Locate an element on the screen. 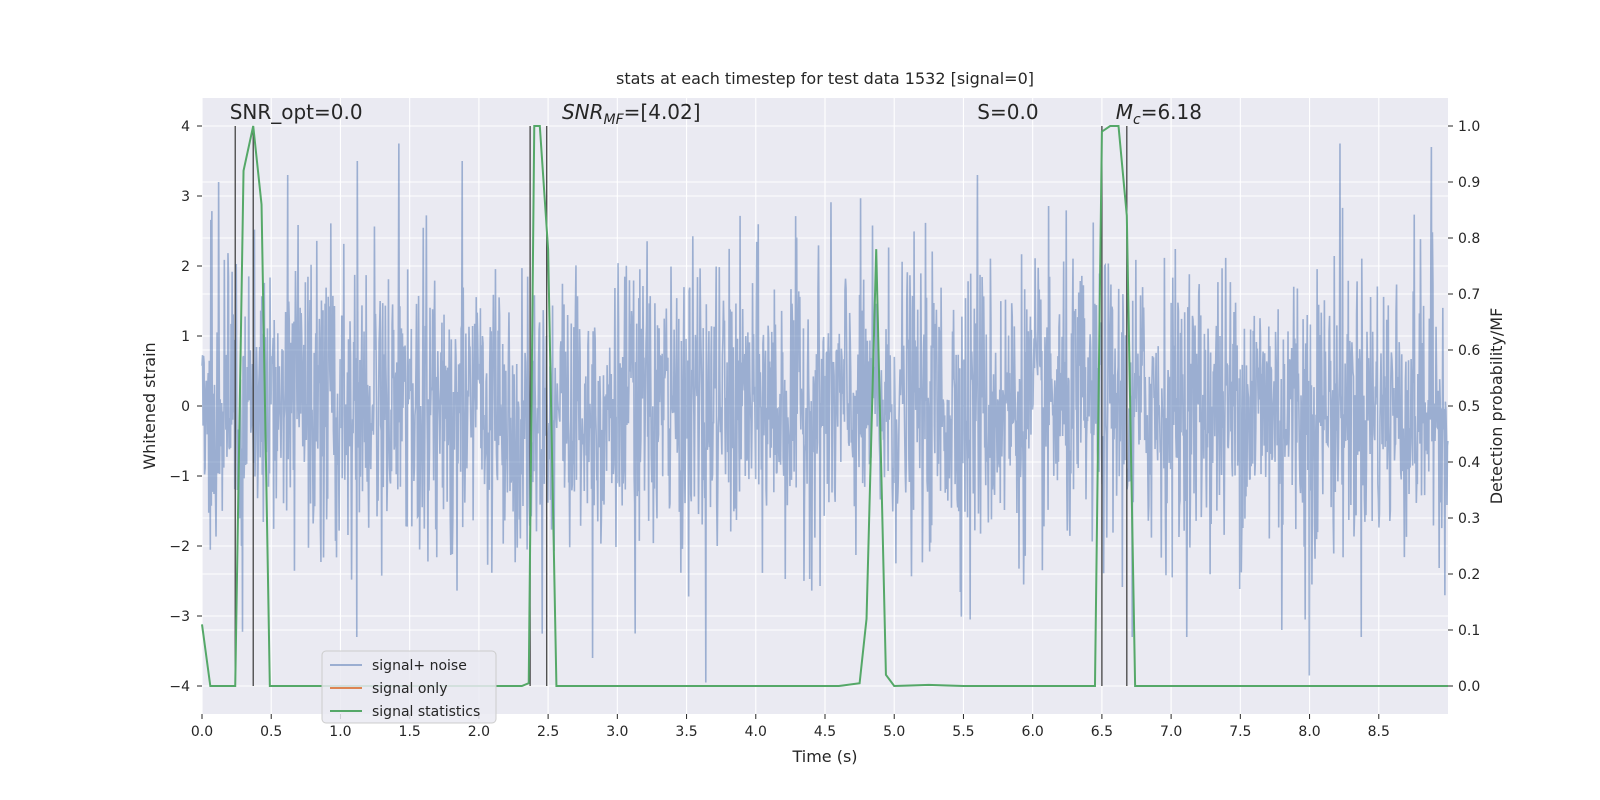 This screenshot has width=1600, height=800. y2-tick-label: 0.4 is located at coordinates (1469, 463).